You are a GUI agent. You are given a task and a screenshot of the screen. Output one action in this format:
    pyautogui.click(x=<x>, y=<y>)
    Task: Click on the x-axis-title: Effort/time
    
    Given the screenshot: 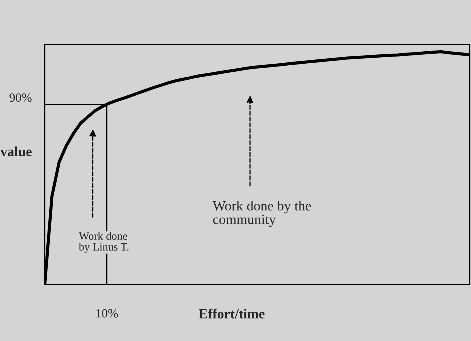 What is the action you would take?
    pyautogui.click(x=232, y=313)
    